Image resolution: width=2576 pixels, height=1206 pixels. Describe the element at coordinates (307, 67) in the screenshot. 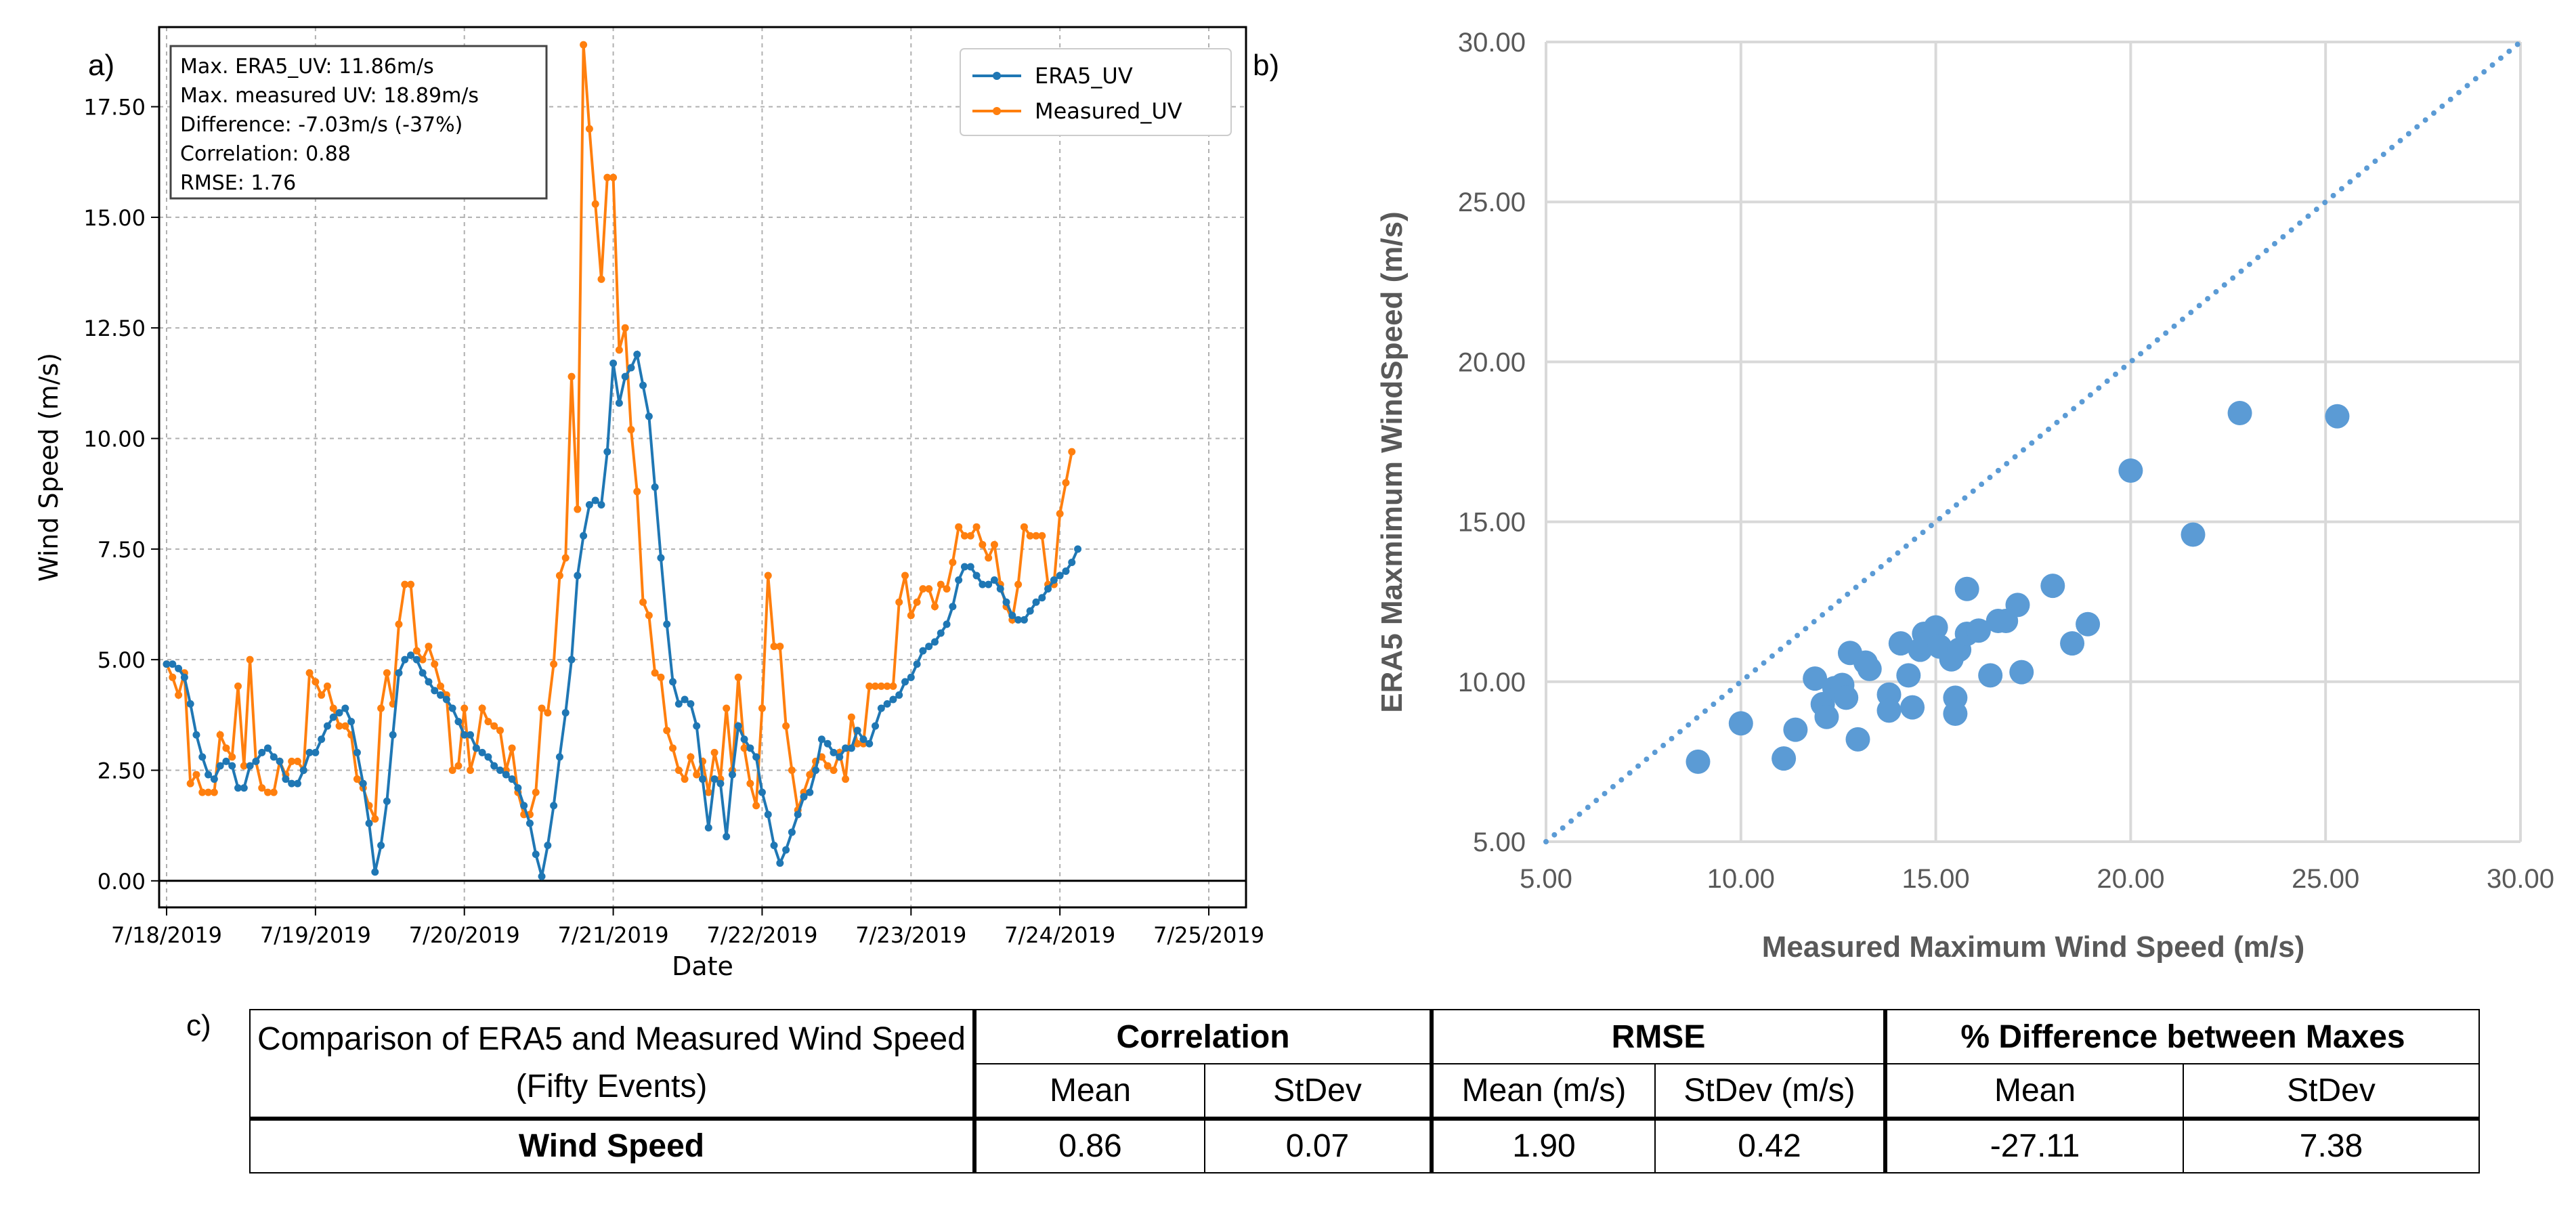

I see `stats-annotation-line: Max. ERA5_UV: 11.86m/s` at that location.